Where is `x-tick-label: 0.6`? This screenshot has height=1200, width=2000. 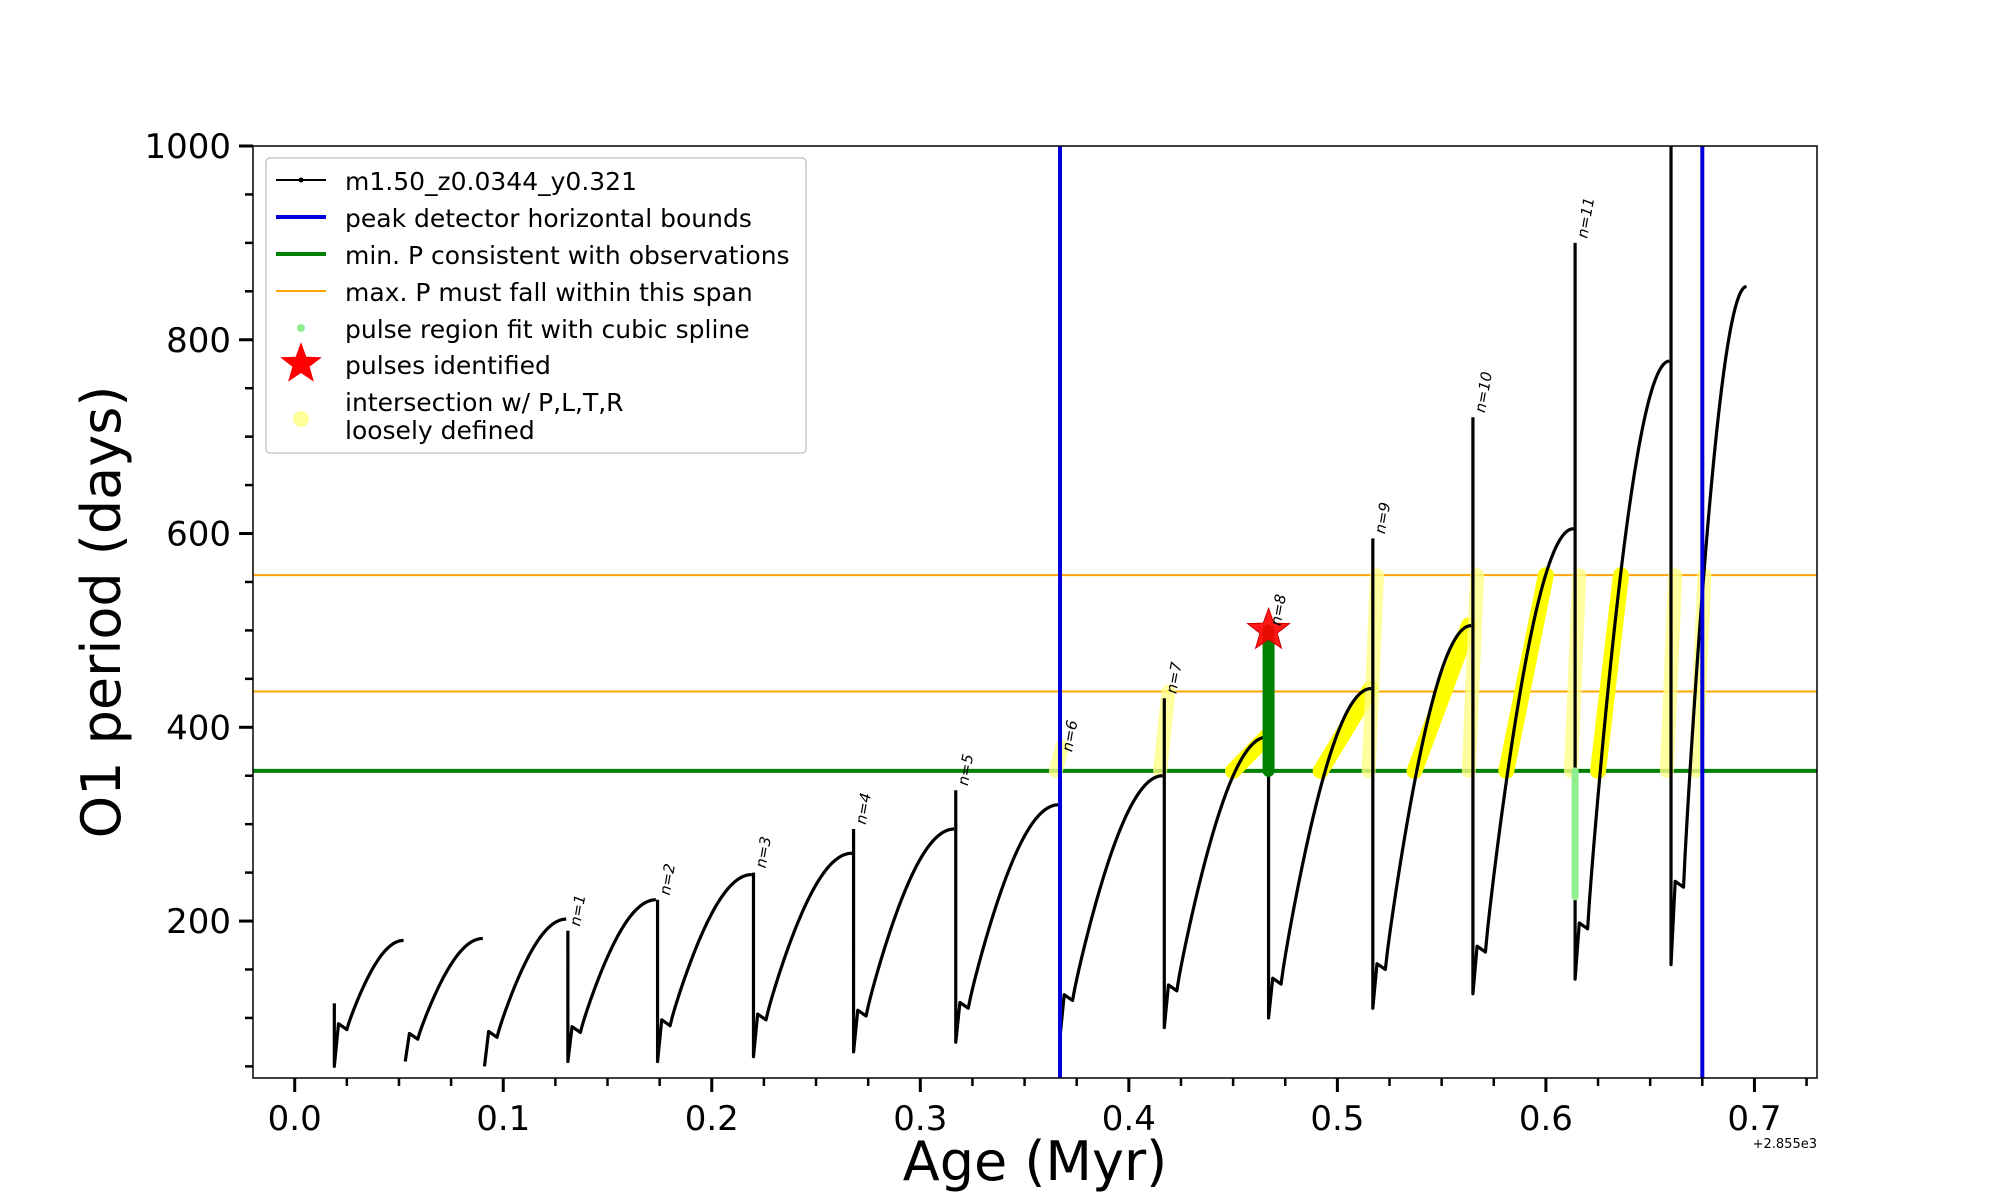 x-tick-label: 0.6 is located at coordinates (1546, 1119).